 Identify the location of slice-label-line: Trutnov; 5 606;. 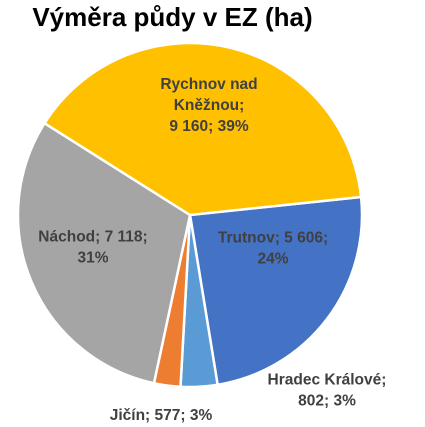
(273, 238).